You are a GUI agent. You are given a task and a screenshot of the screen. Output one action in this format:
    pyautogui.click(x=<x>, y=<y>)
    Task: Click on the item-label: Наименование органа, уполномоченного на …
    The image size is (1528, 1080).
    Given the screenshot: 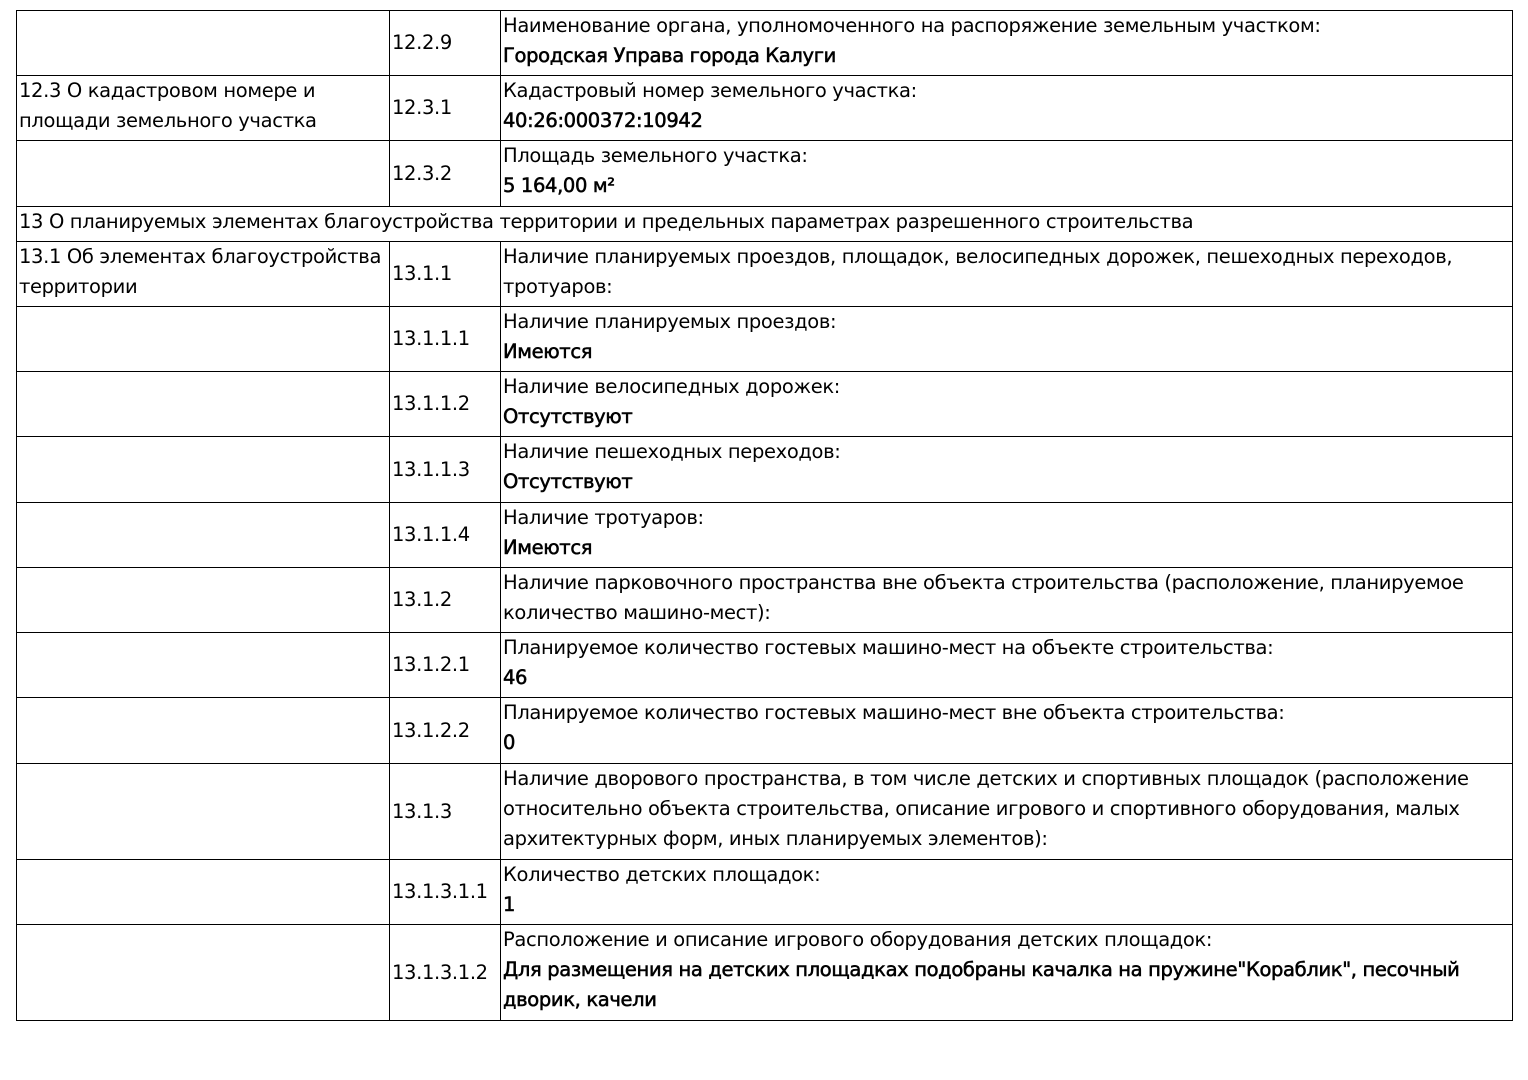 What is the action you would take?
    pyautogui.click(x=912, y=25)
    